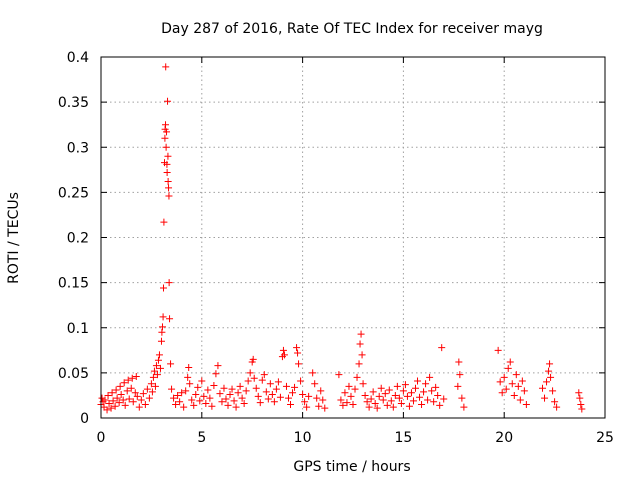 Image resolution: width=640 pixels, height=480 pixels. Describe the element at coordinates (73, 374) in the screenshot. I see `y-tick-label: 0.05` at that location.